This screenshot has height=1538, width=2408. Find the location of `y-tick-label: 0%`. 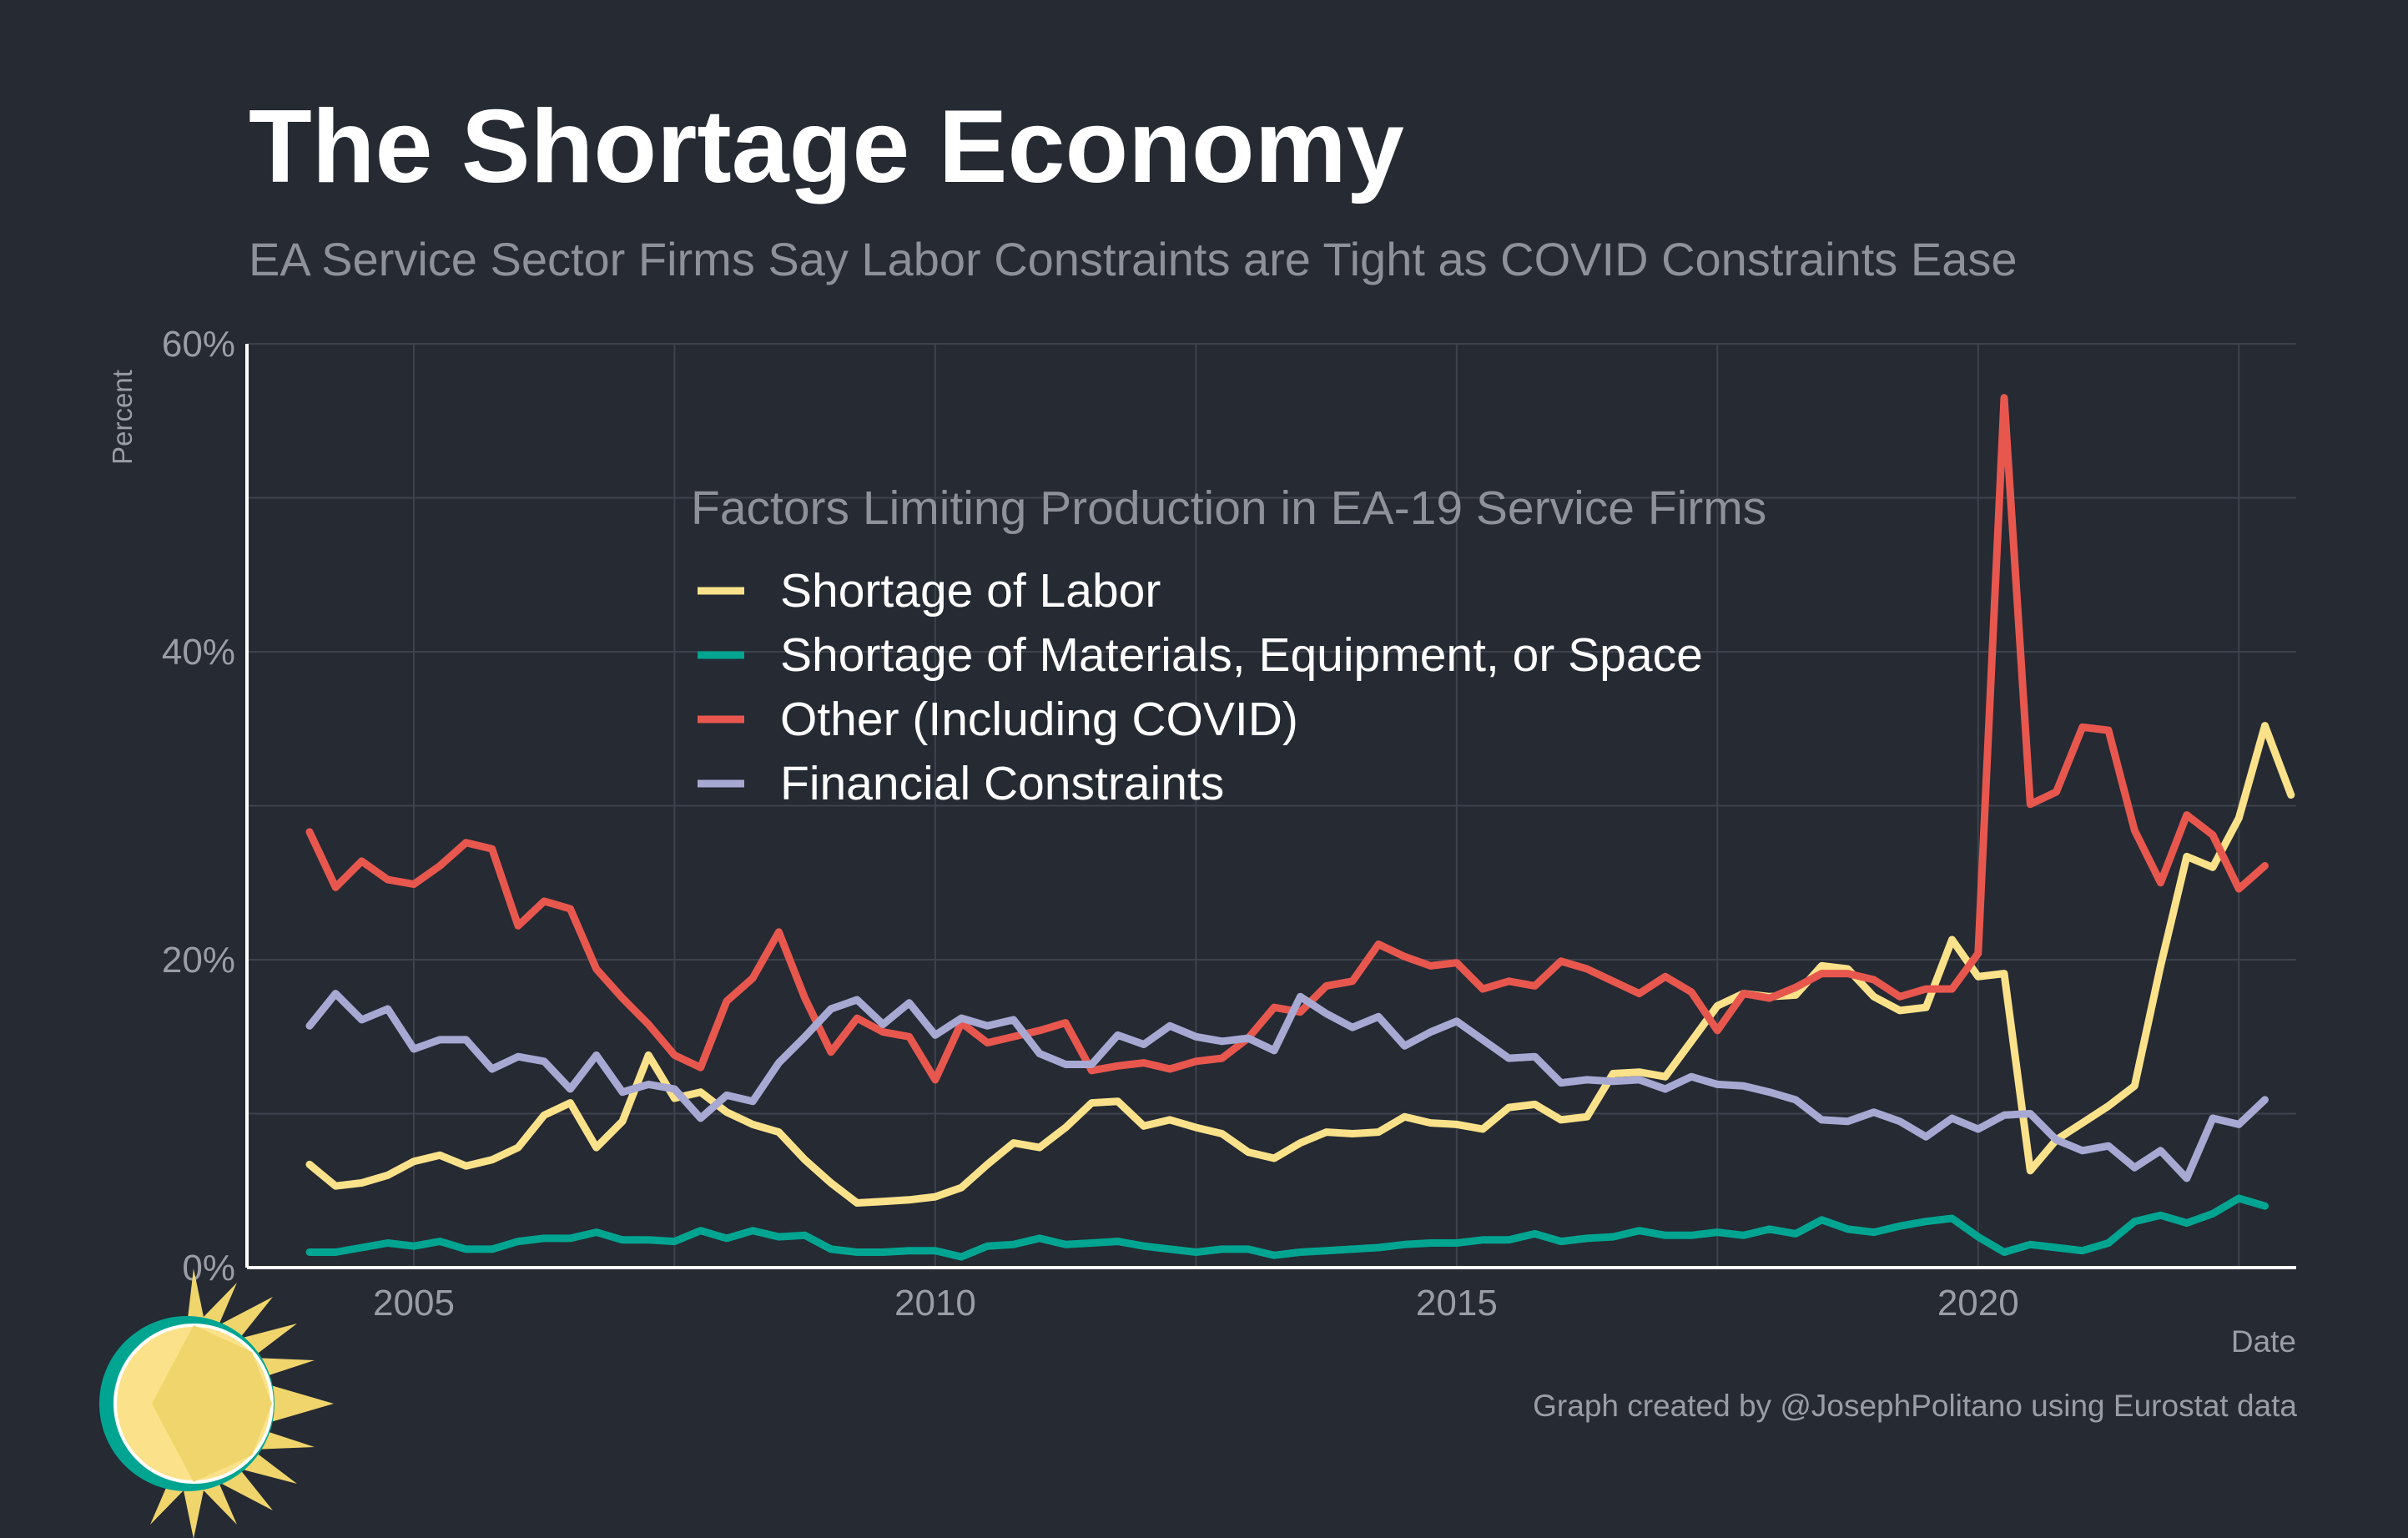

y-tick-label: 0% is located at coordinates (208, 1268).